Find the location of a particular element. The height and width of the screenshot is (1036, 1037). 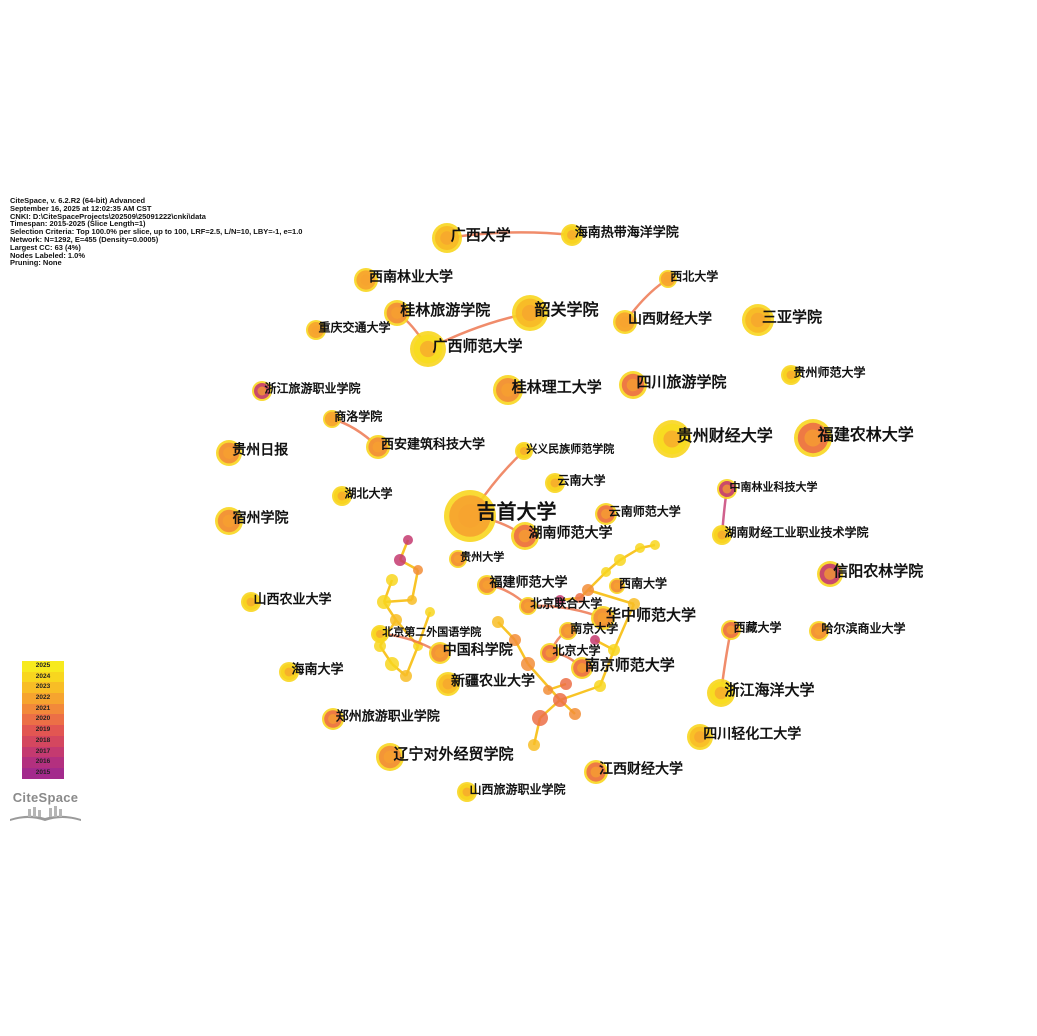

node-n24 is located at coordinates (470, 516).